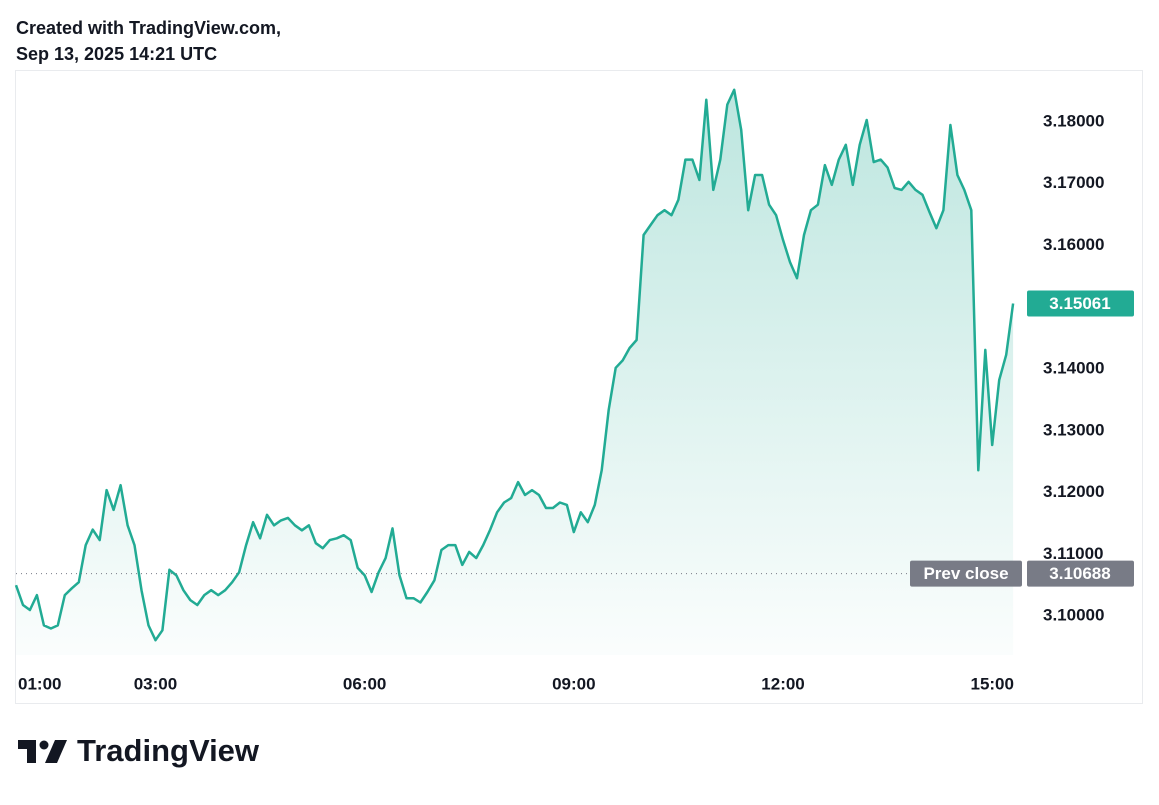  I want to click on last-price-label: 3.15061, so click(1079, 303).